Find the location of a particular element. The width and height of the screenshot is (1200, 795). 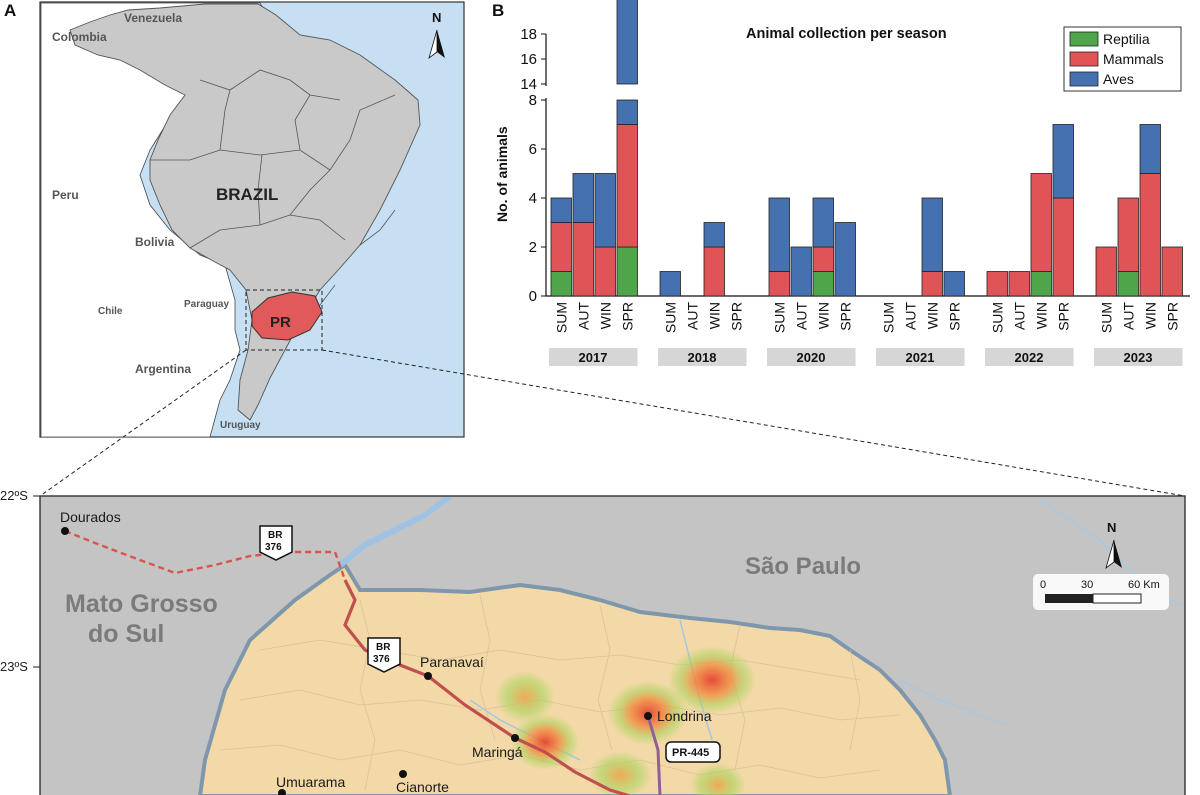

svg-text: 376 is located at coordinates (381, 659).